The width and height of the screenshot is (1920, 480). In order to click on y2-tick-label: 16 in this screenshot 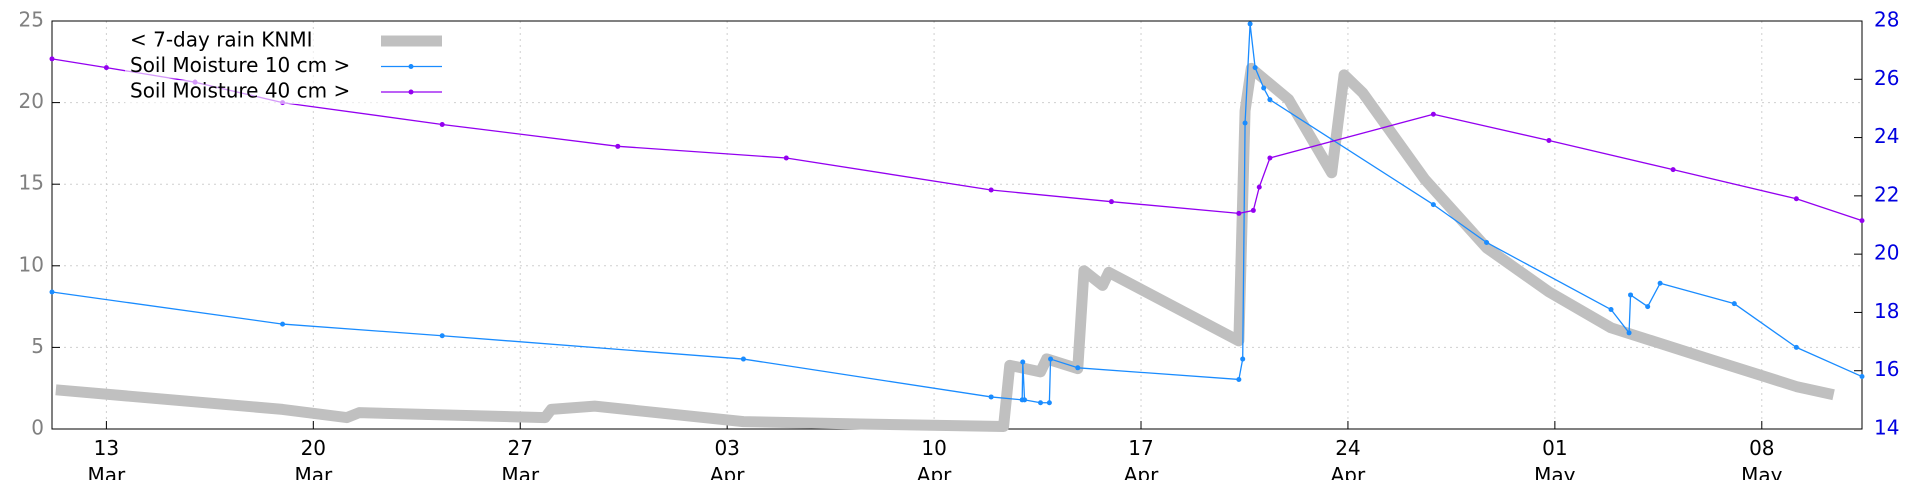, I will do `click(1886, 369)`.